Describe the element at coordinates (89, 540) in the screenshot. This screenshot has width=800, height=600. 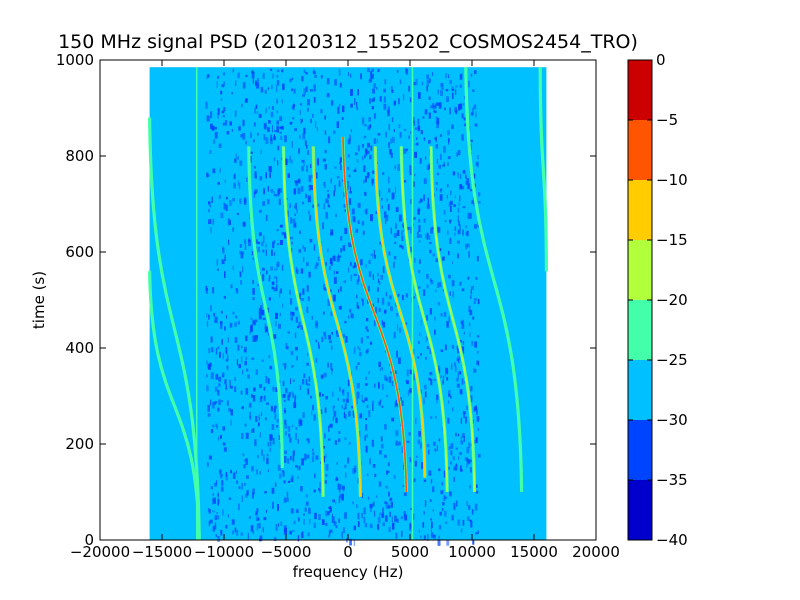
I see `y-tick-label: 0` at that location.